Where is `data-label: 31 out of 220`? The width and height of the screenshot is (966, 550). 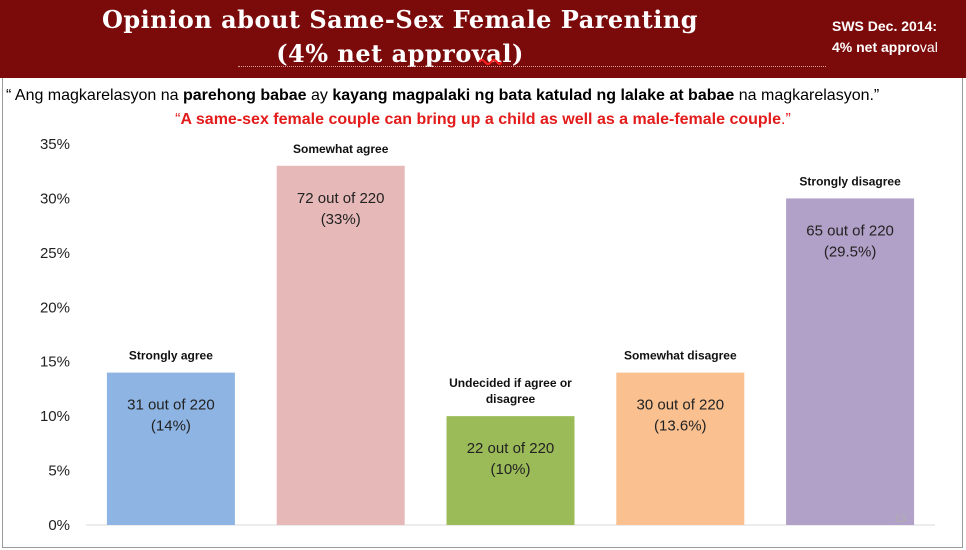 data-label: 31 out of 220 is located at coordinates (171, 405).